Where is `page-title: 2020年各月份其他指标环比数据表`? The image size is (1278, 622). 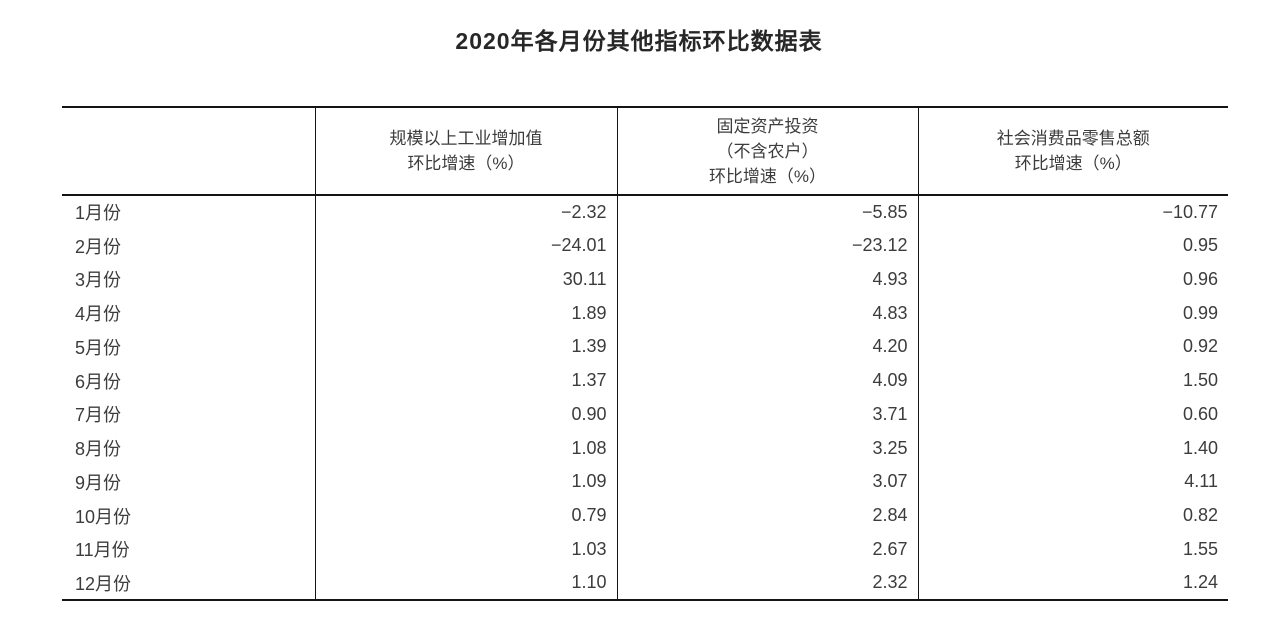
page-title: 2020年各月份其他指标环比数据表 is located at coordinates (639, 41).